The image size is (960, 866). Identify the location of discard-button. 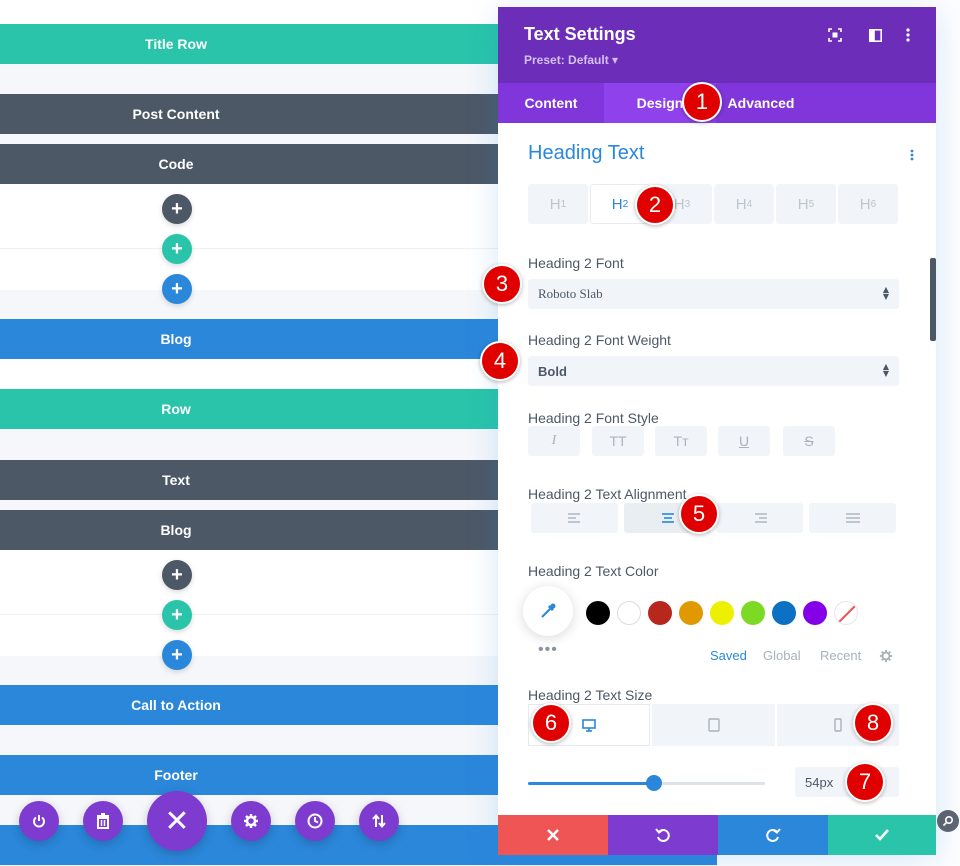
(553, 835).